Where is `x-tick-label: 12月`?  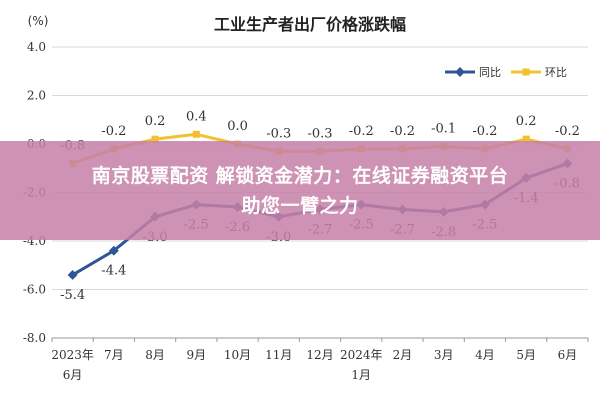
x-tick-label: 12月 is located at coordinates (319, 355).